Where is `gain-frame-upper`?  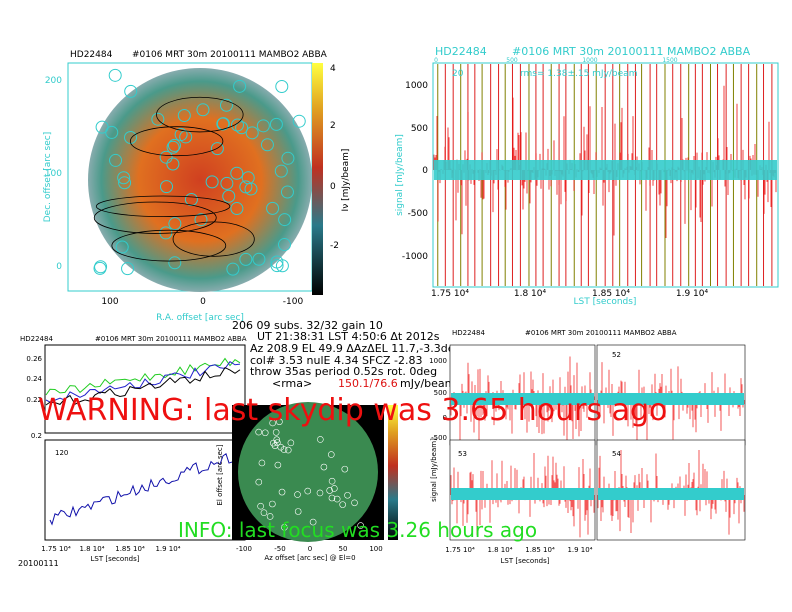 gain-frame-upper is located at coordinates (145, 389).